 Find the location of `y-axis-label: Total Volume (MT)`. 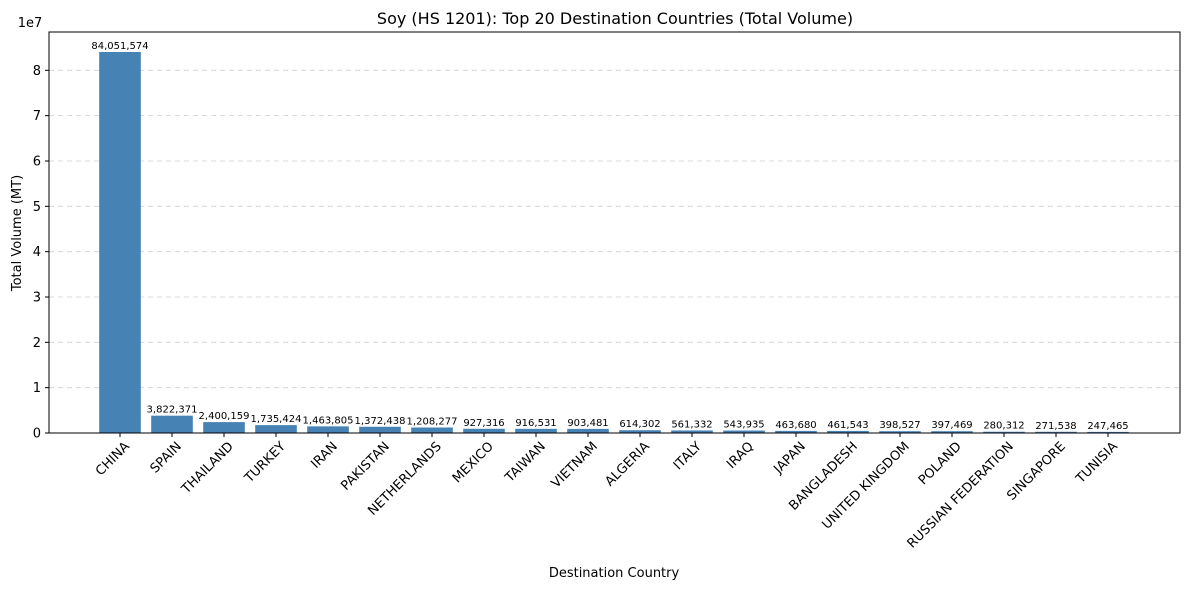

y-axis-label: Total Volume (MT) is located at coordinates (17, 233).